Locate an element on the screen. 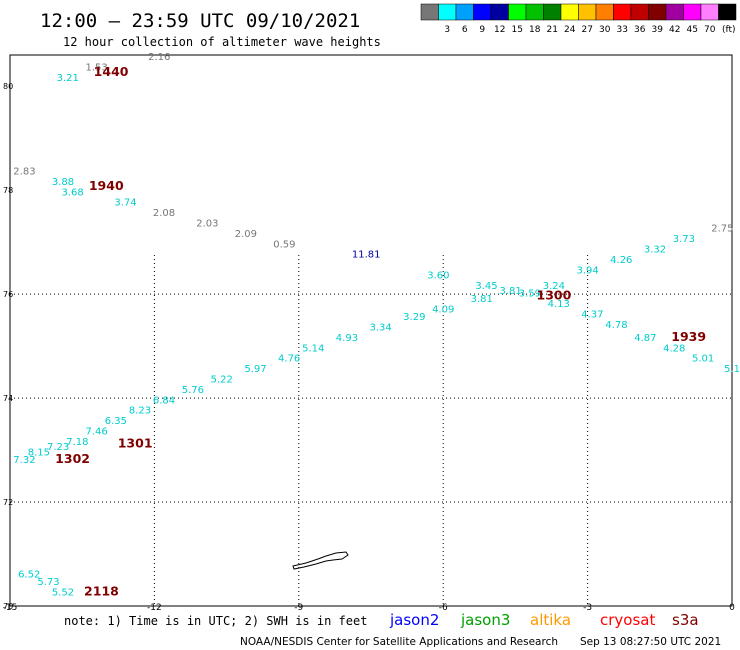 The height and width of the screenshot is (650, 740). satellite-name: jason2 is located at coordinates (414, 620).